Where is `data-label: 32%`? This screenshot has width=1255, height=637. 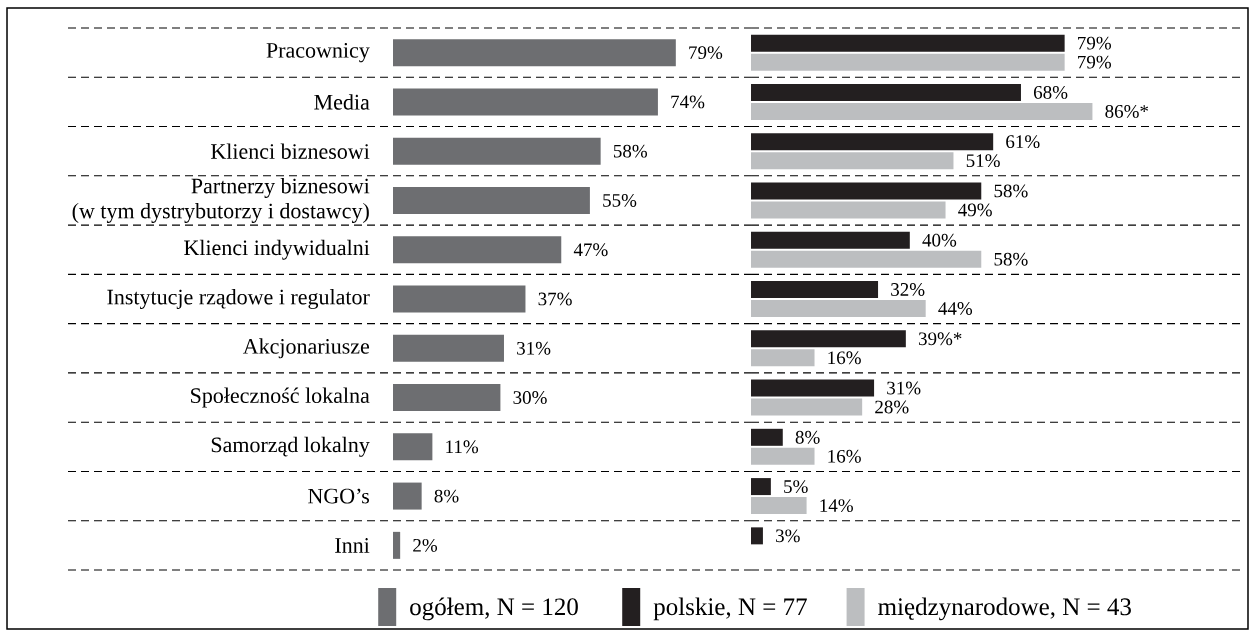
data-label: 32% is located at coordinates (908, 289).